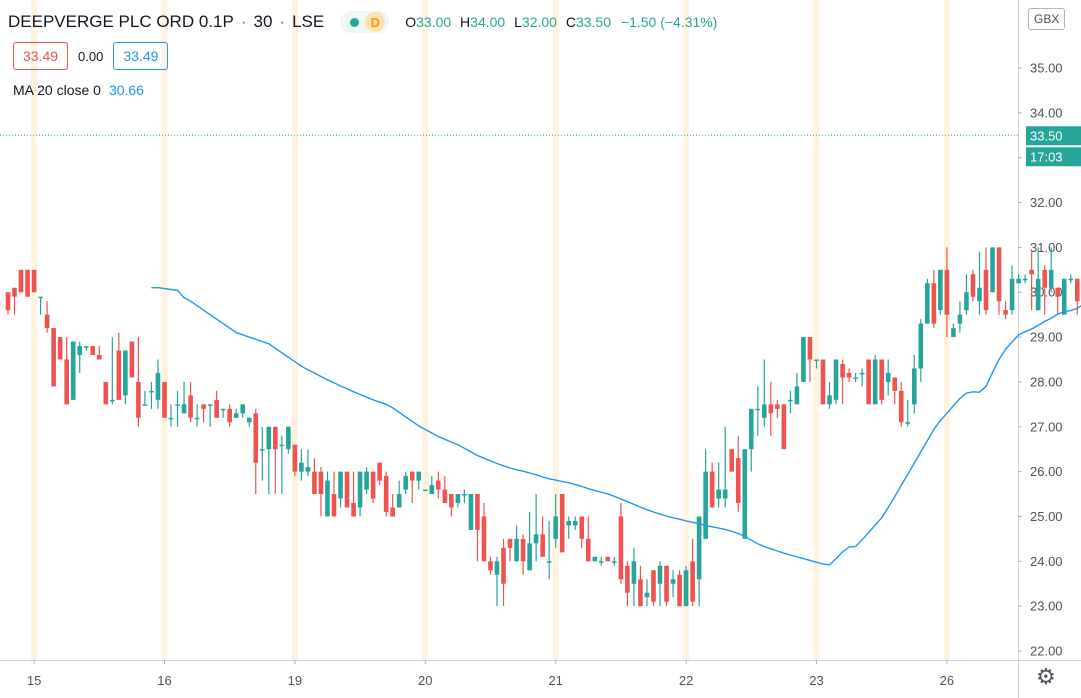  I want to click on spread-value: 0.00, so click(91, 56).